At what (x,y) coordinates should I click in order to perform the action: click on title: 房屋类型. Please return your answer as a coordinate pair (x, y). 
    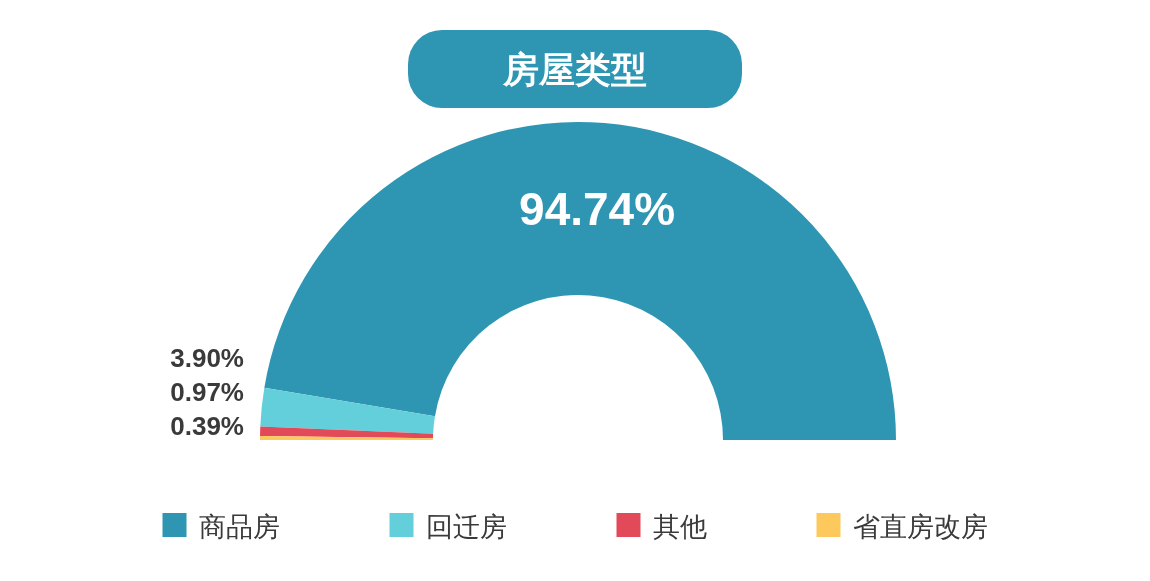
    Looking at the image, I should click on (575, 69).